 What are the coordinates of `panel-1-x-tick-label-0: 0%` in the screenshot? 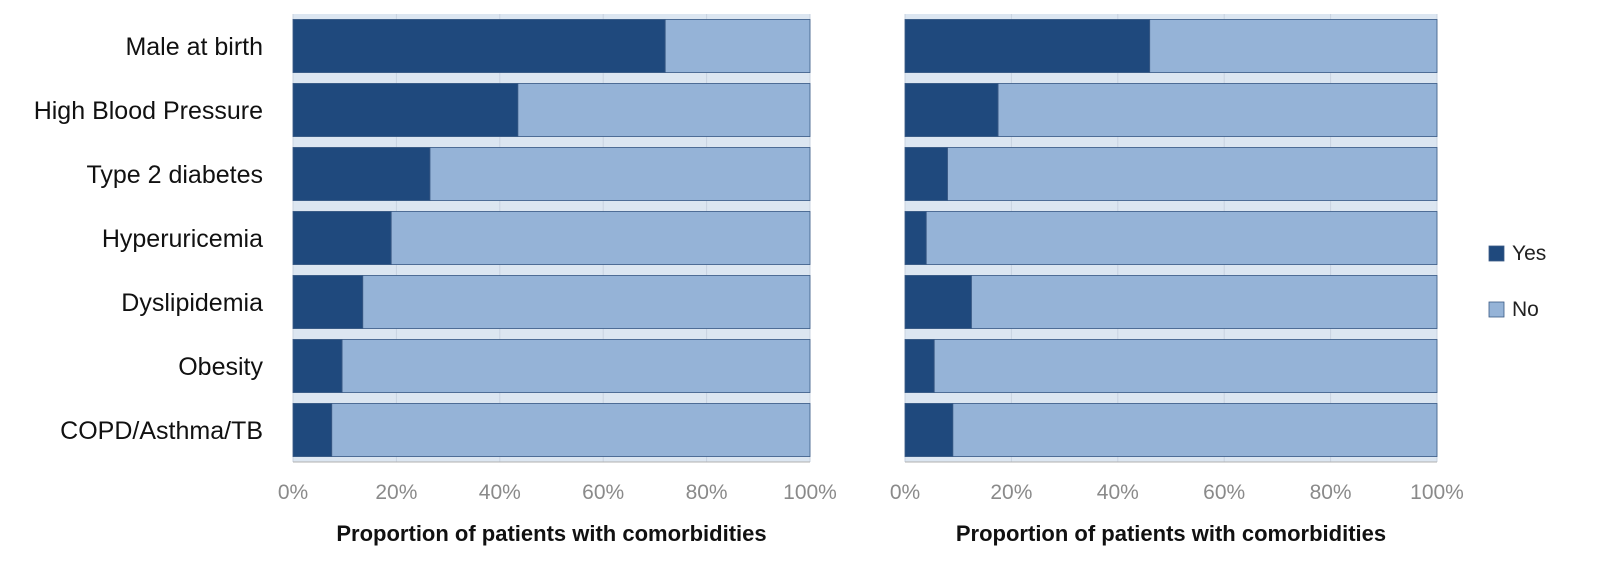 It's located at (905, 492).